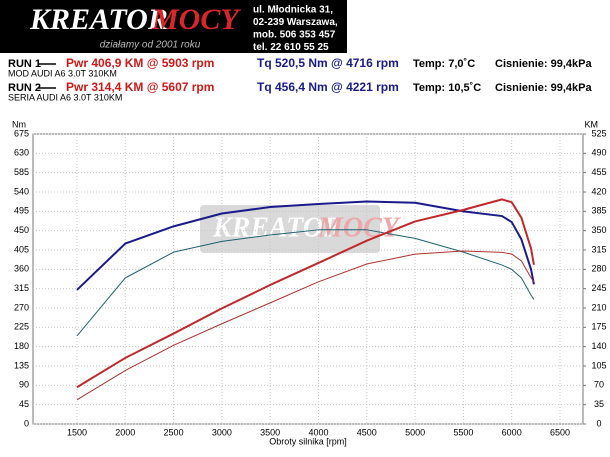  What do you see at coordinates (512, 432) in the screenshot?
I see `x-tick-label: 6000` at bounding box center [512, 432].